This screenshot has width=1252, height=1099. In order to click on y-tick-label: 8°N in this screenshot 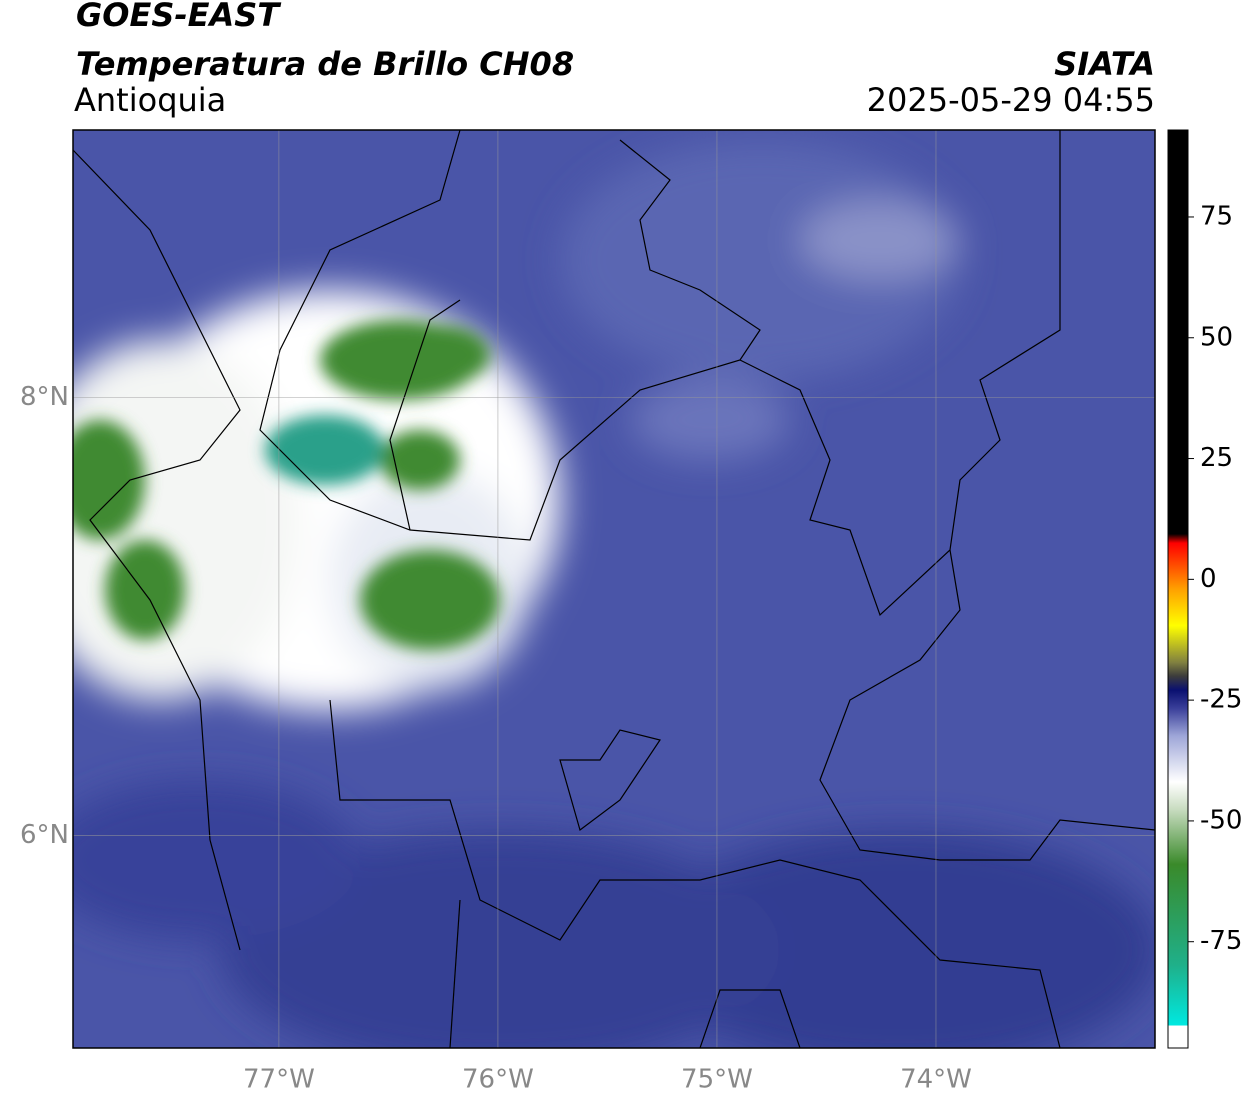, I will do `click(44, 397)`.